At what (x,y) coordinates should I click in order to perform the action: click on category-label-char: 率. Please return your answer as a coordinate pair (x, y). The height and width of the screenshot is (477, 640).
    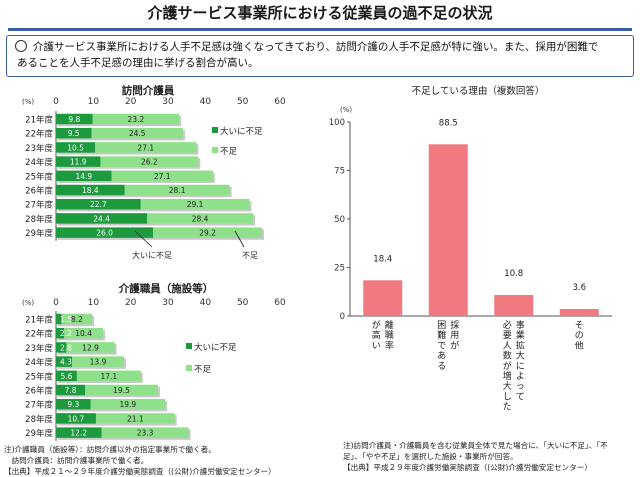
    Looking at the image, I should click on (389, 345).